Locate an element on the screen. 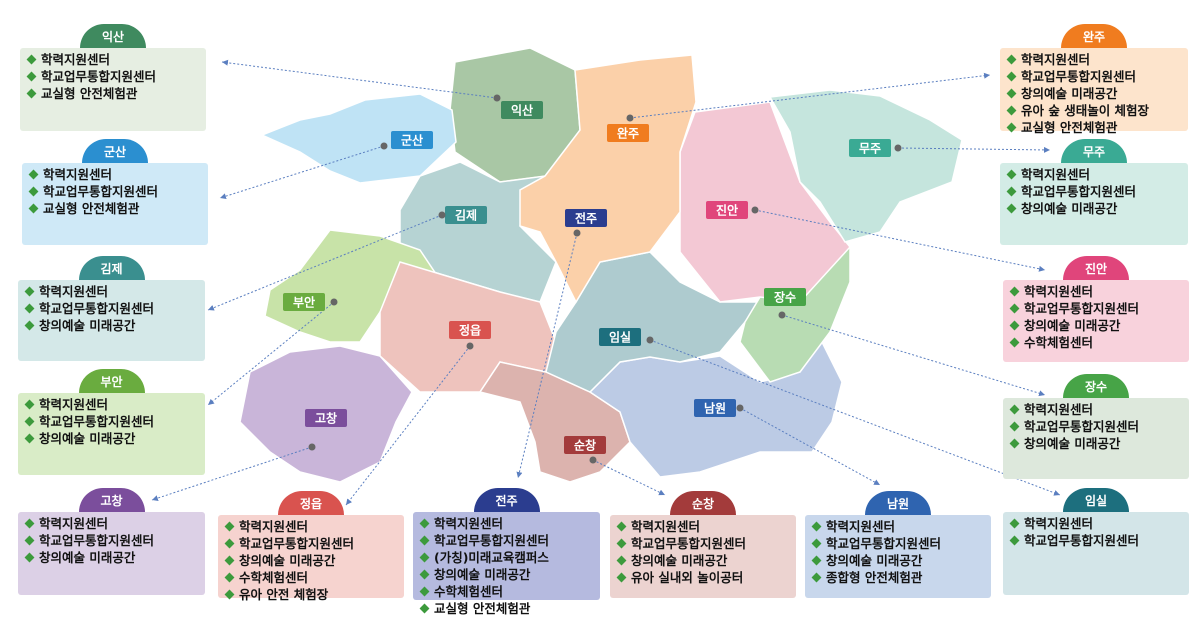 Image resolution: width=1200 pixels, height=617 pixels. facility-name: 유아 숲 생태놀이 체험장 is located at coordinates (1085, 110).